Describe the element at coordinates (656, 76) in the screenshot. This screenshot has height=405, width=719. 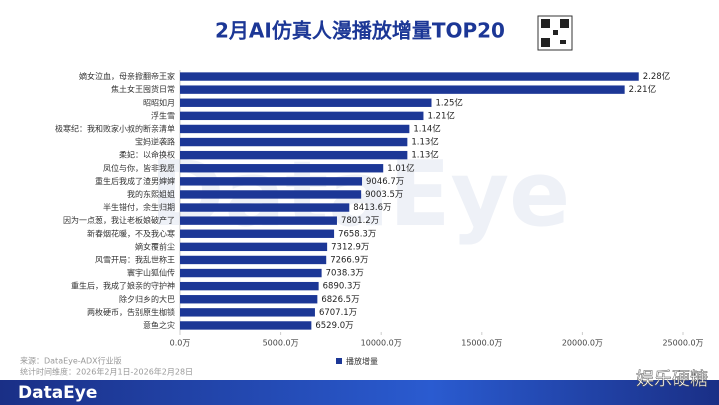
I see `value-label: 2.28亿` at that location.